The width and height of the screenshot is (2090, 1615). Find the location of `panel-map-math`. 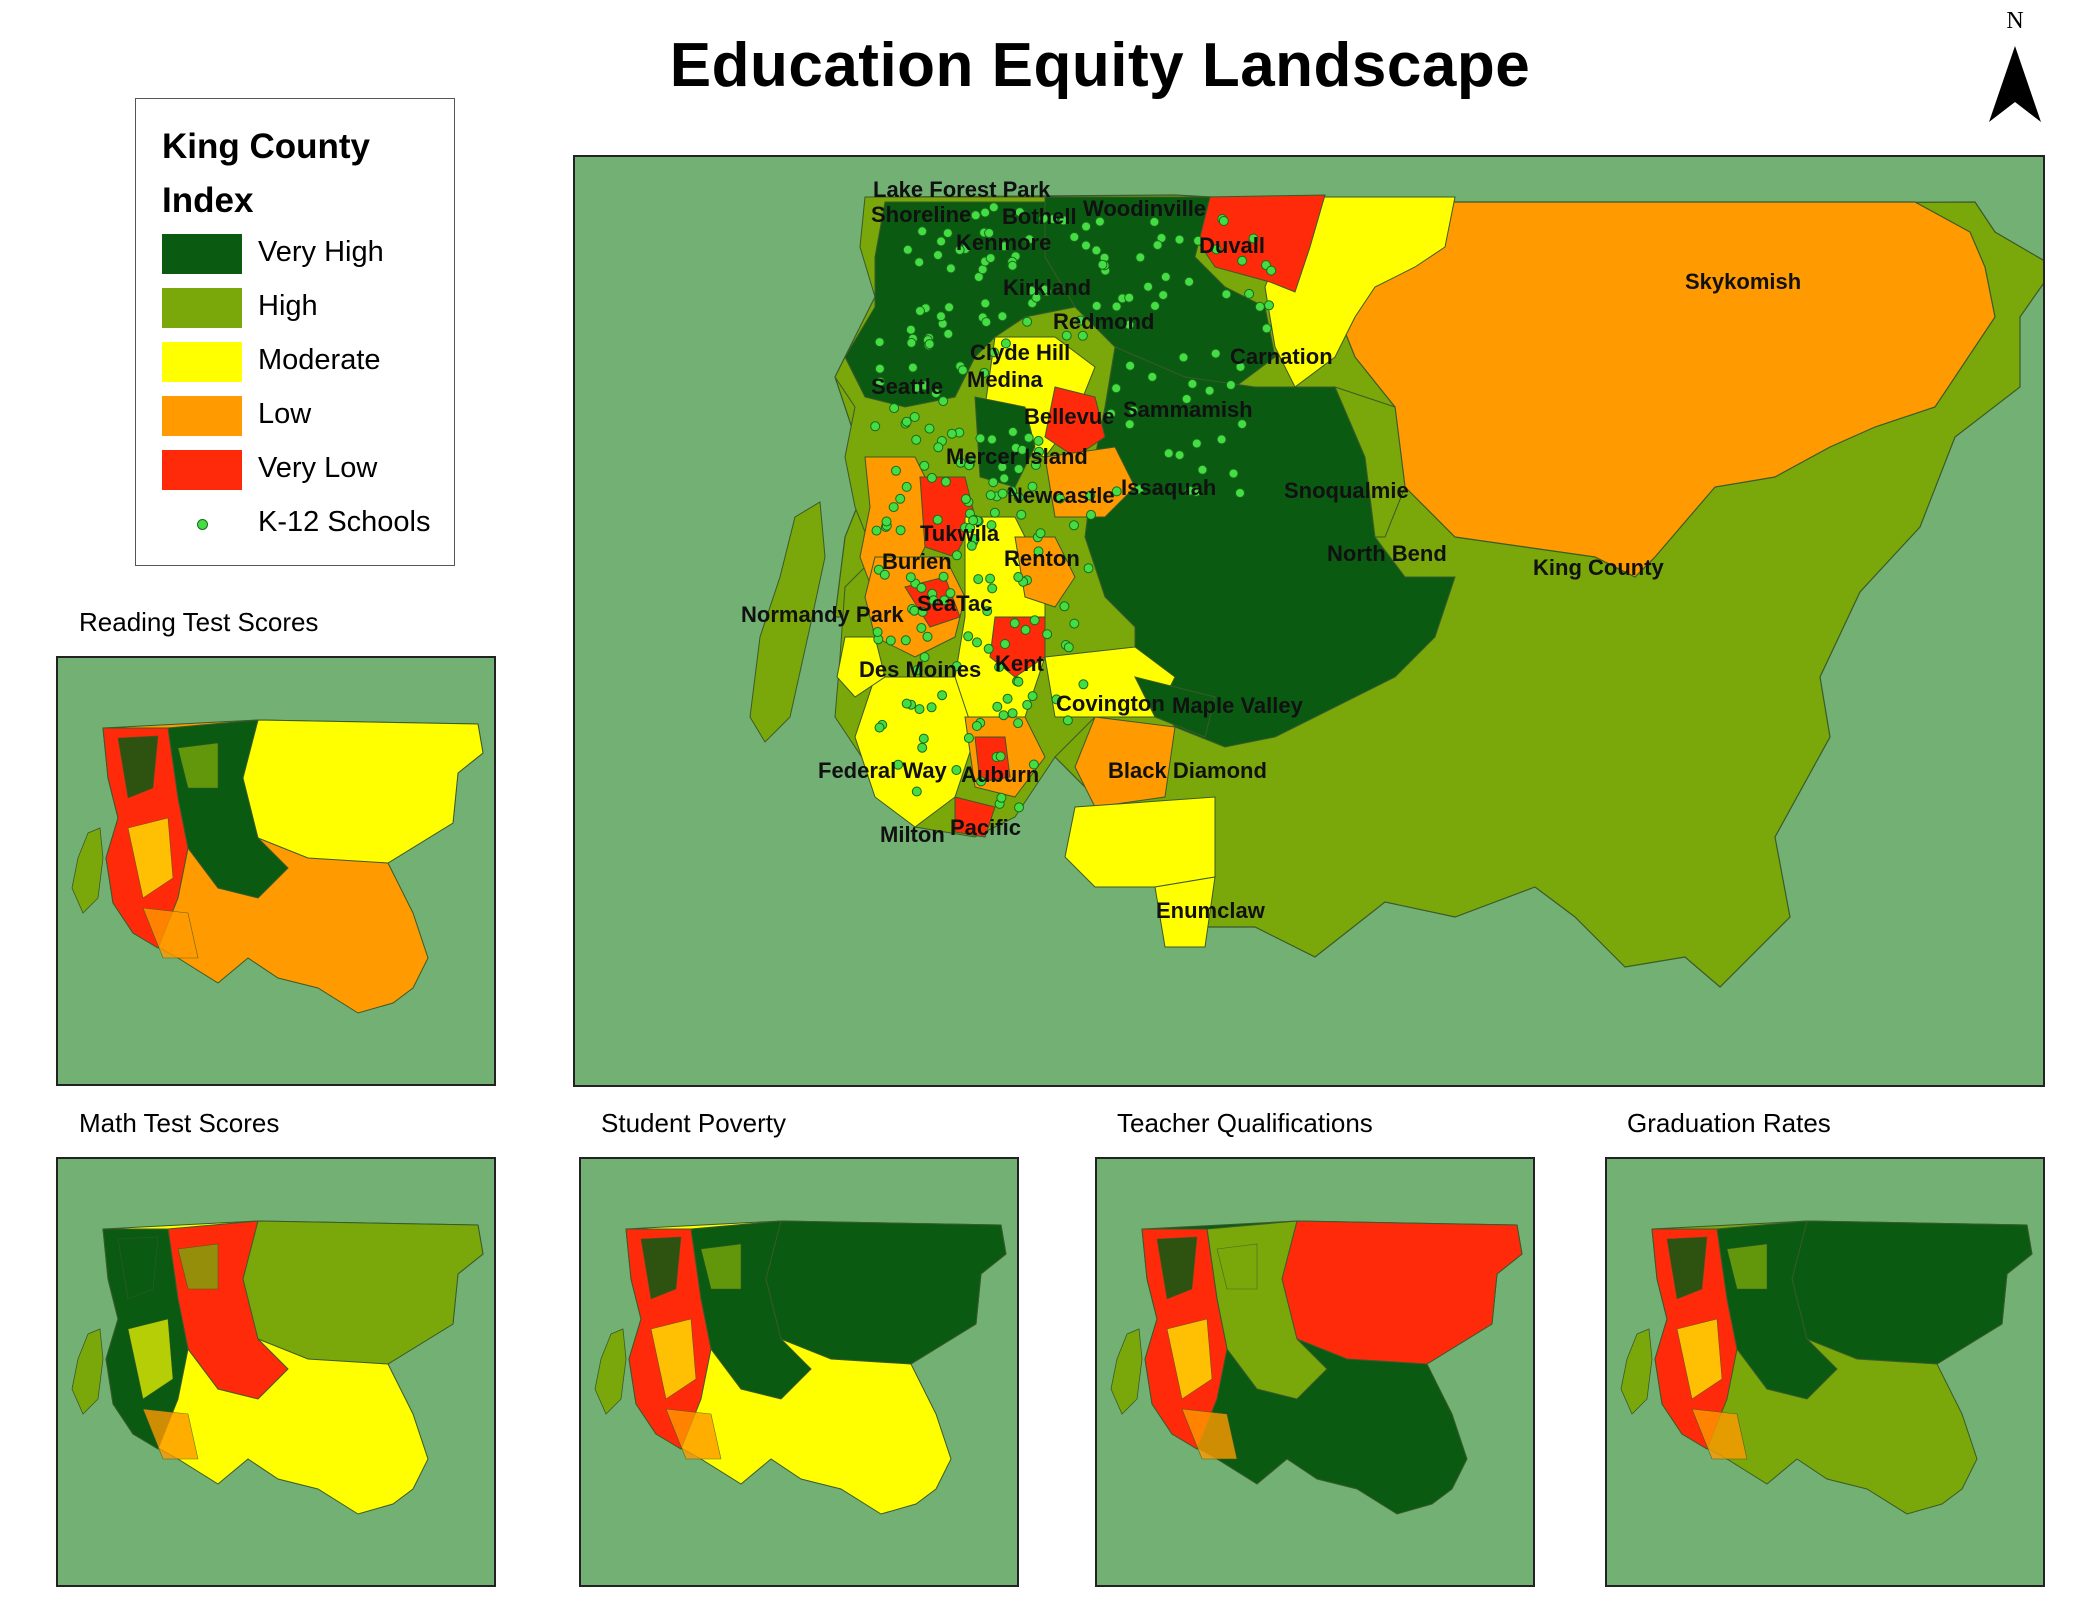

panel-map-math is located at coordinates (276, 1372).